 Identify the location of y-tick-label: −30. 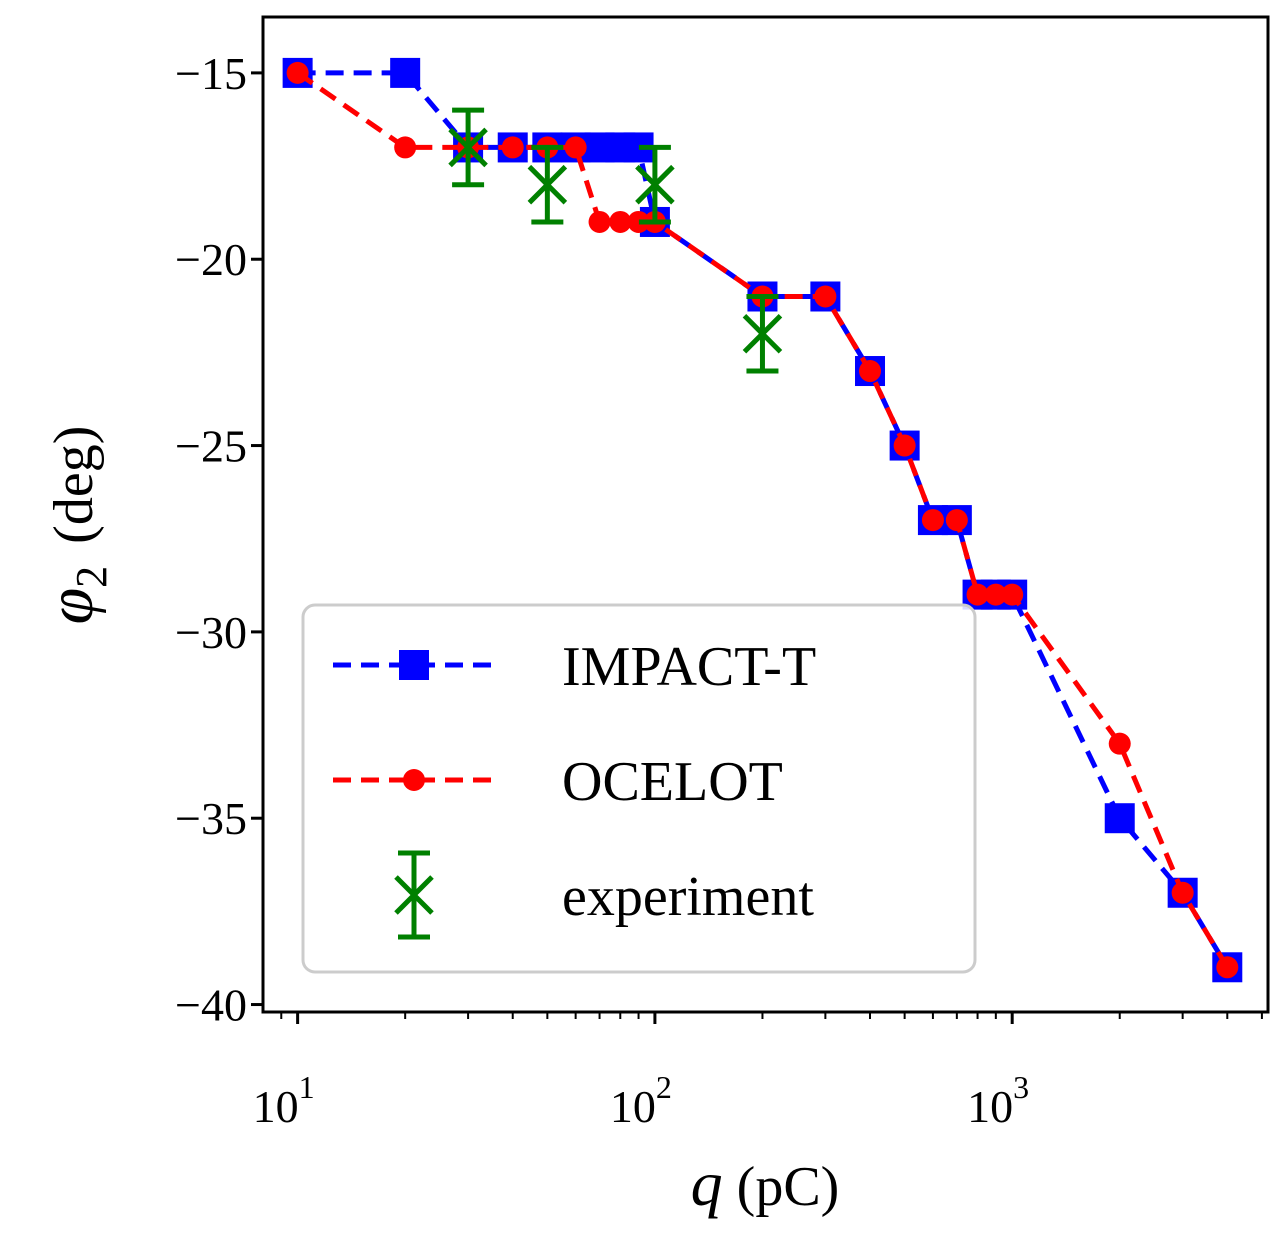
(211, 632).